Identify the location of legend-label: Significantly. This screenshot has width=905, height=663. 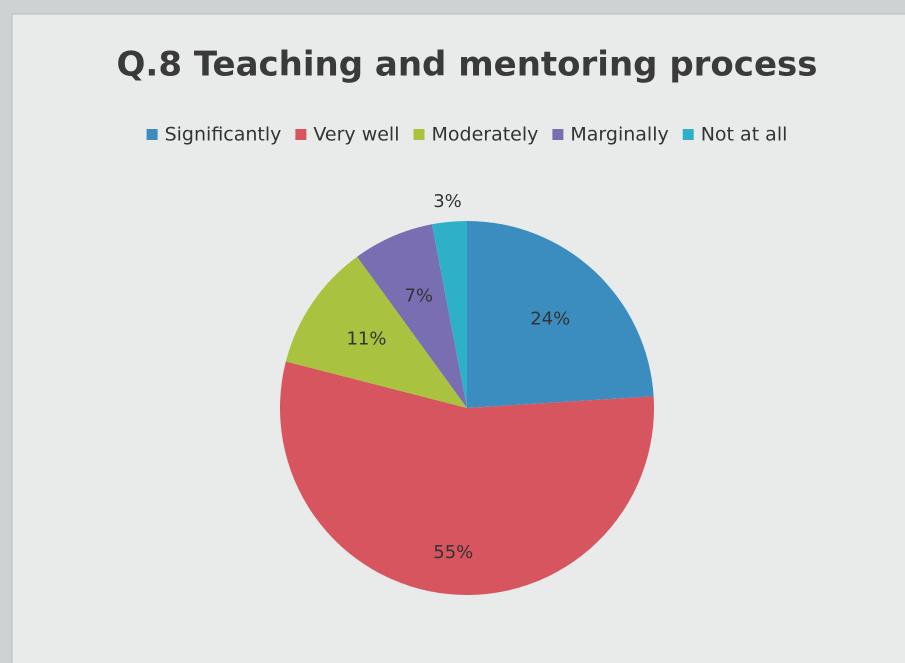
(223, 135).